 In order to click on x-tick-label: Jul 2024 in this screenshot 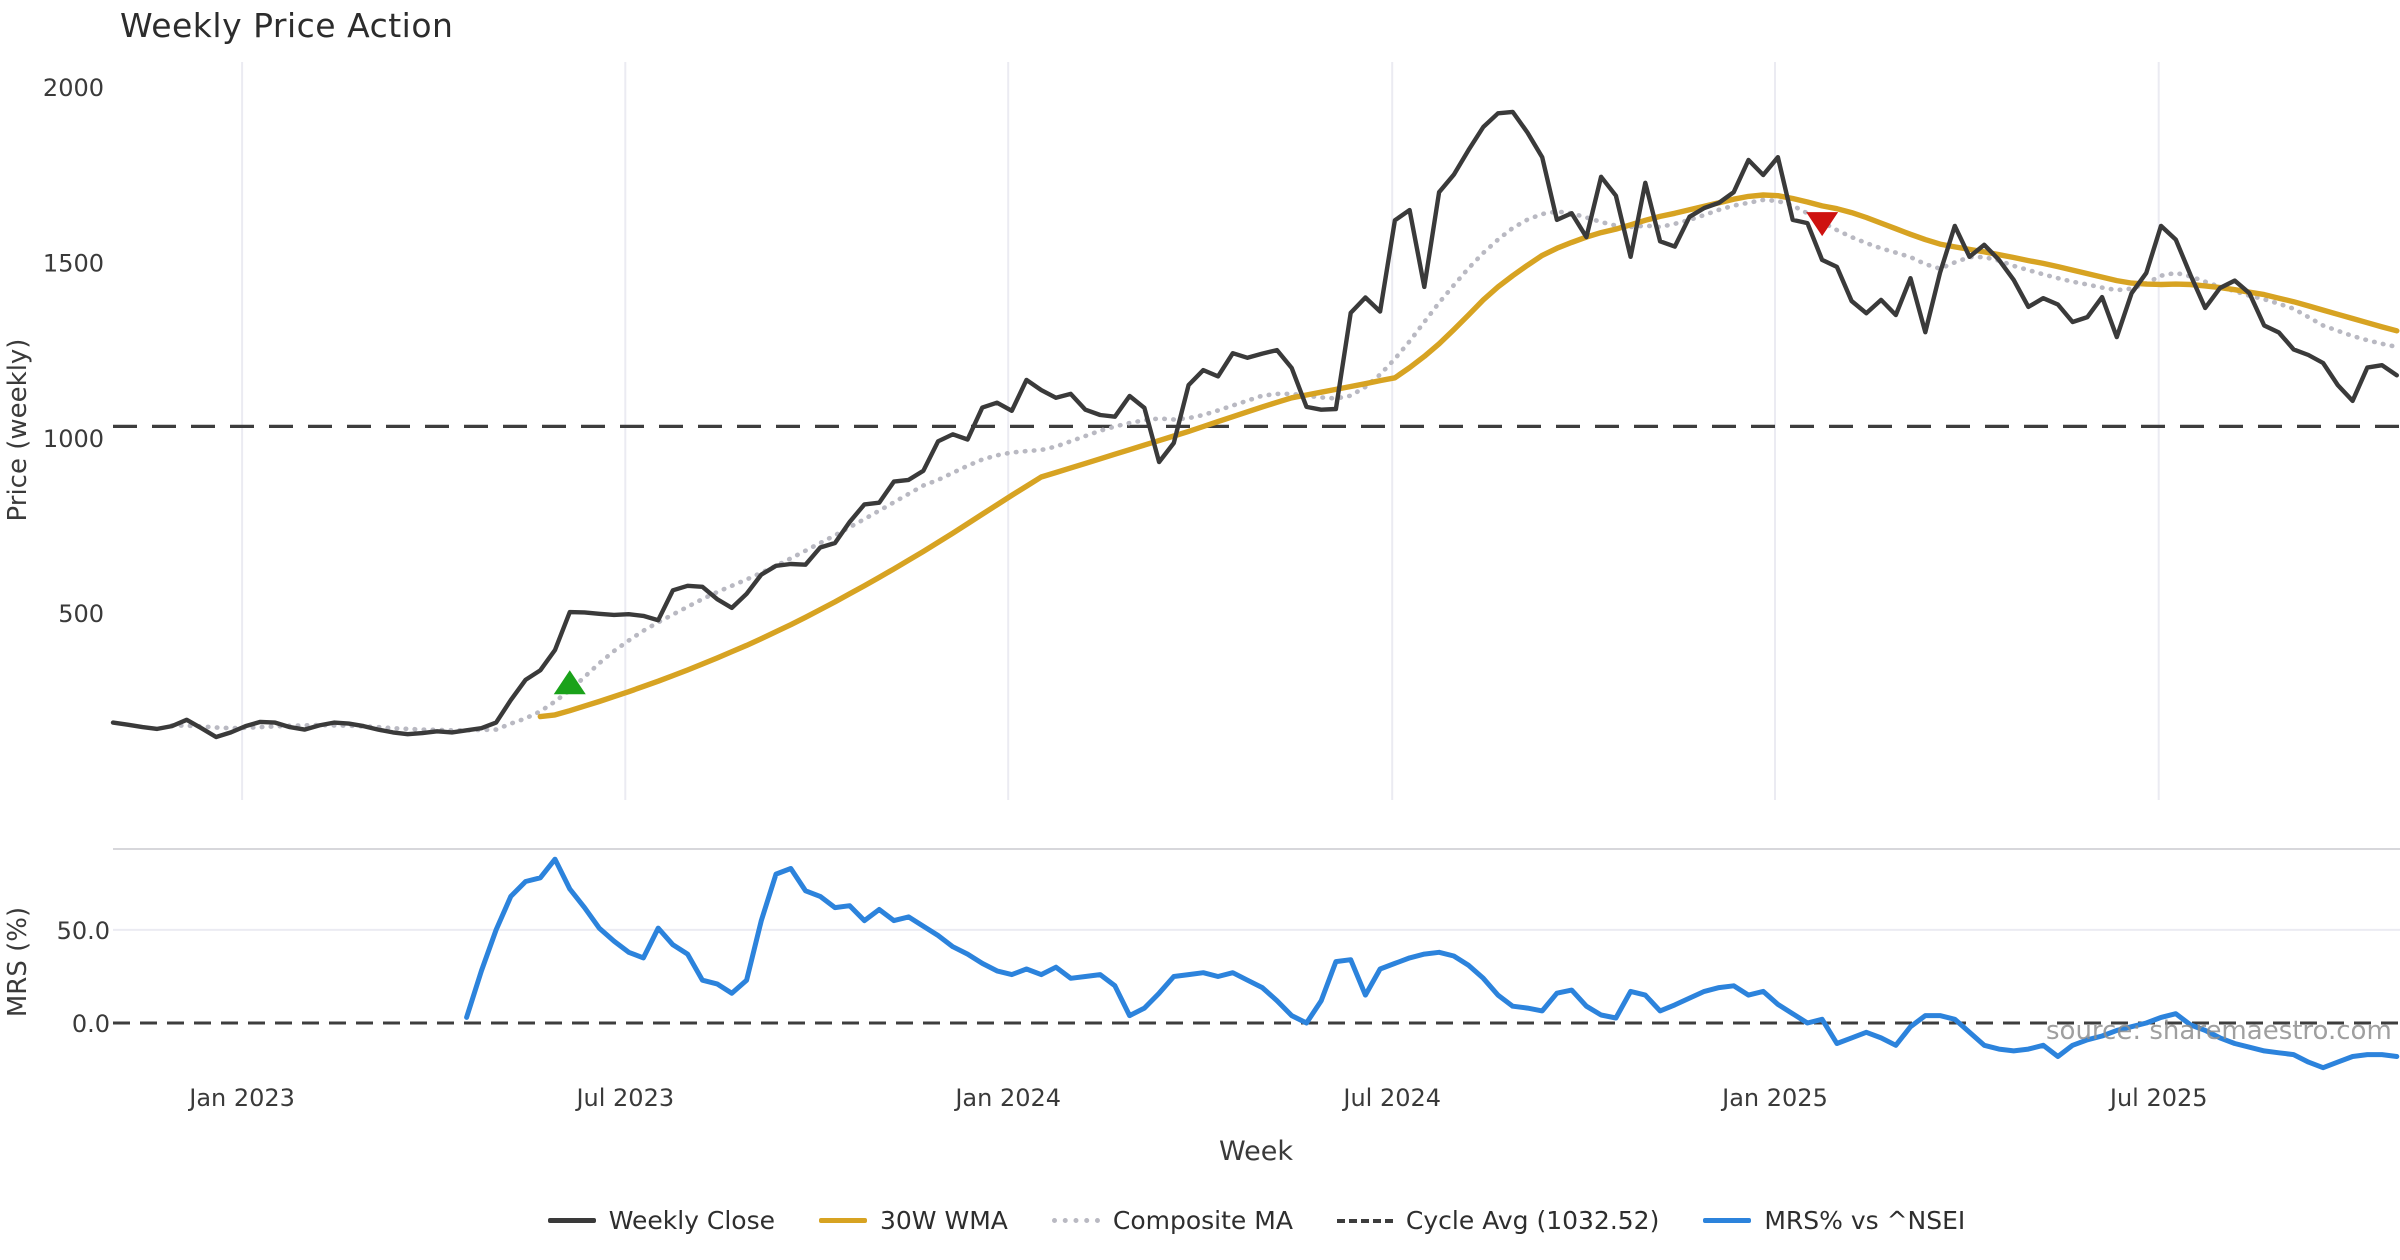, I will do `click(1391, 1098)`.